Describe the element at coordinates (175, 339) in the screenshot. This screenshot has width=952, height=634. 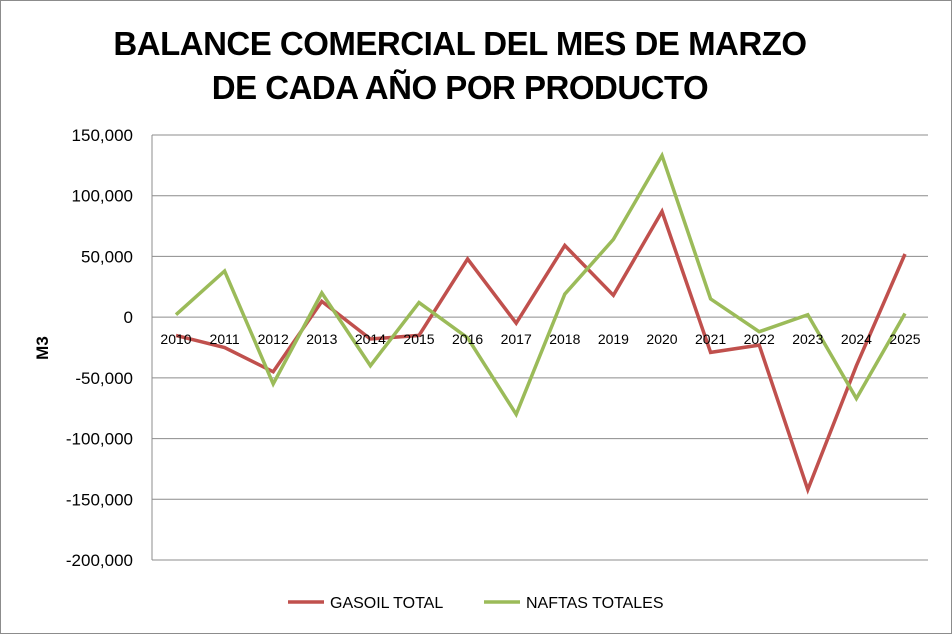
I see `x-tick-label: 2010` at that location.